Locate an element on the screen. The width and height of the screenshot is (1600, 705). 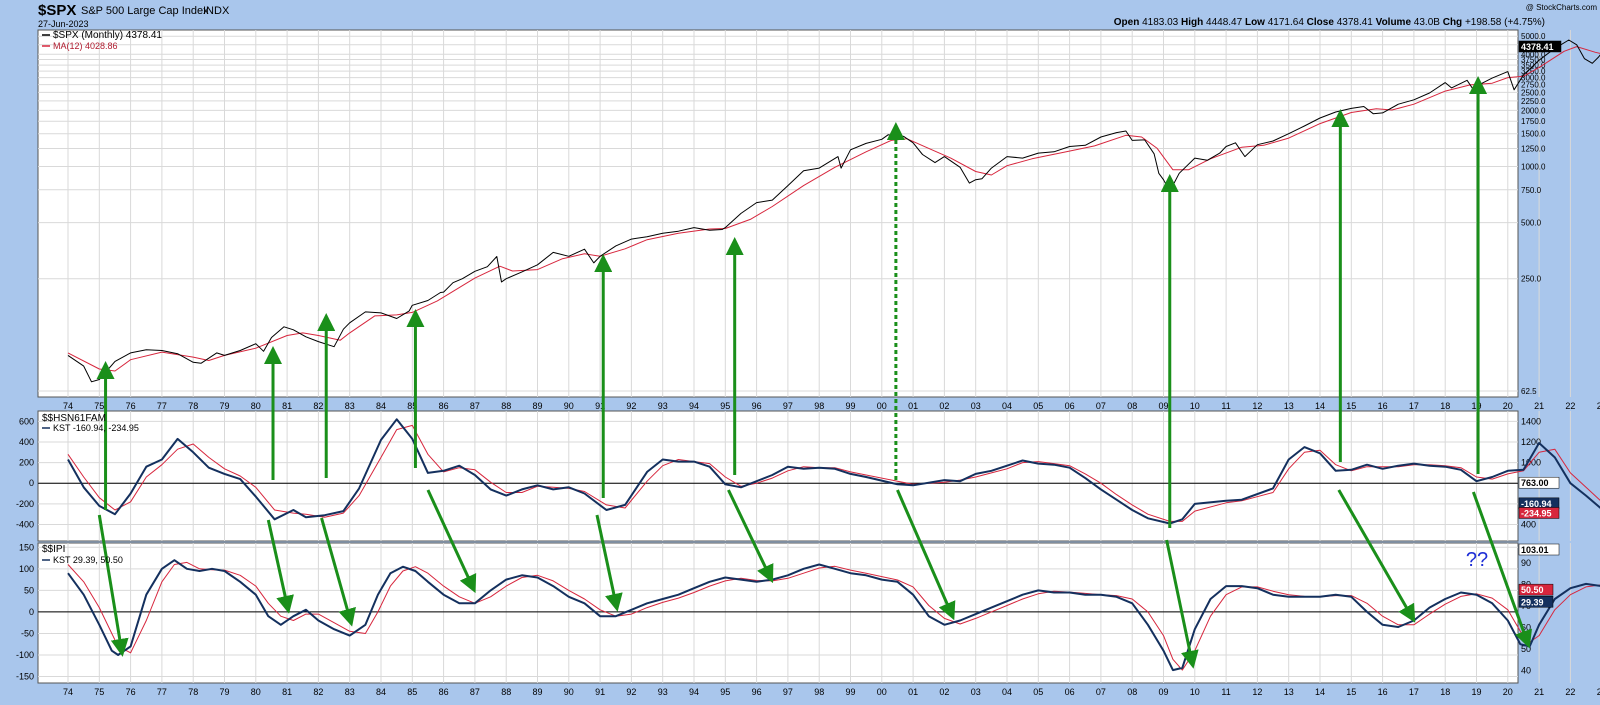
credit: @ StockCharts.com is located at coordinates (1562, 7).